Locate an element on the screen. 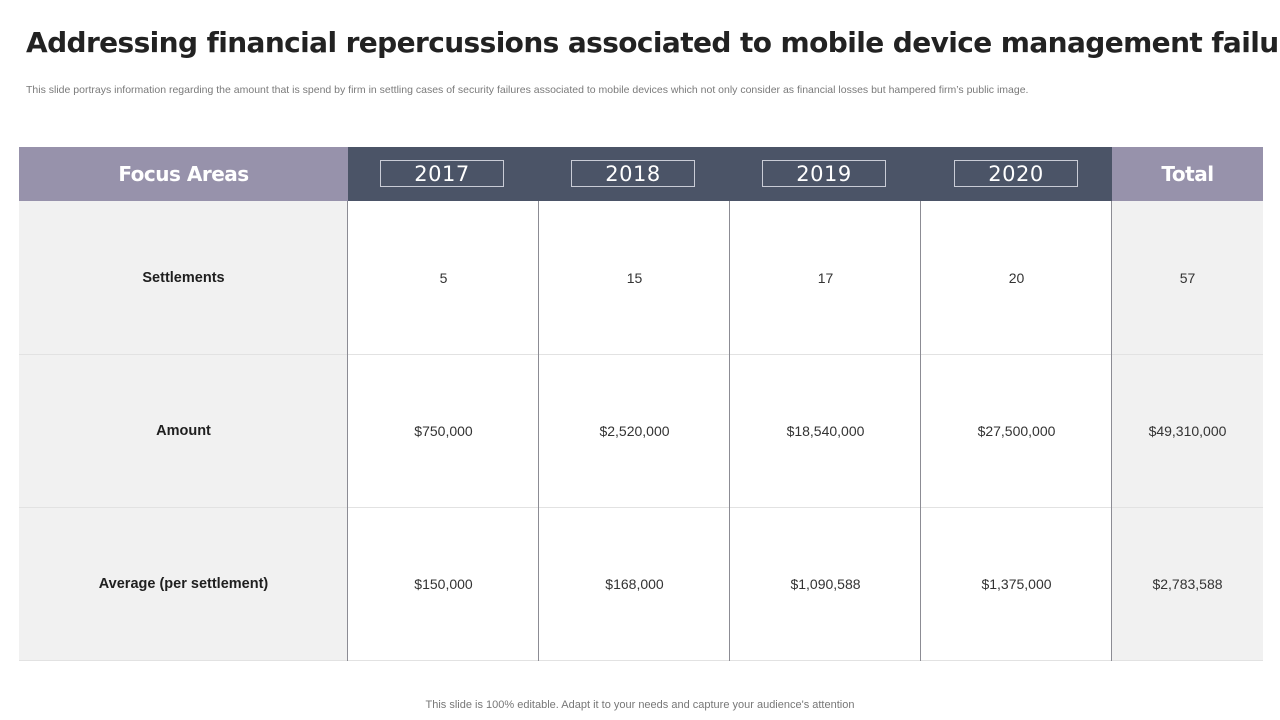 The image size is (1280, 720). year-2018-box: 2018 is located at coordinates (633, 173).